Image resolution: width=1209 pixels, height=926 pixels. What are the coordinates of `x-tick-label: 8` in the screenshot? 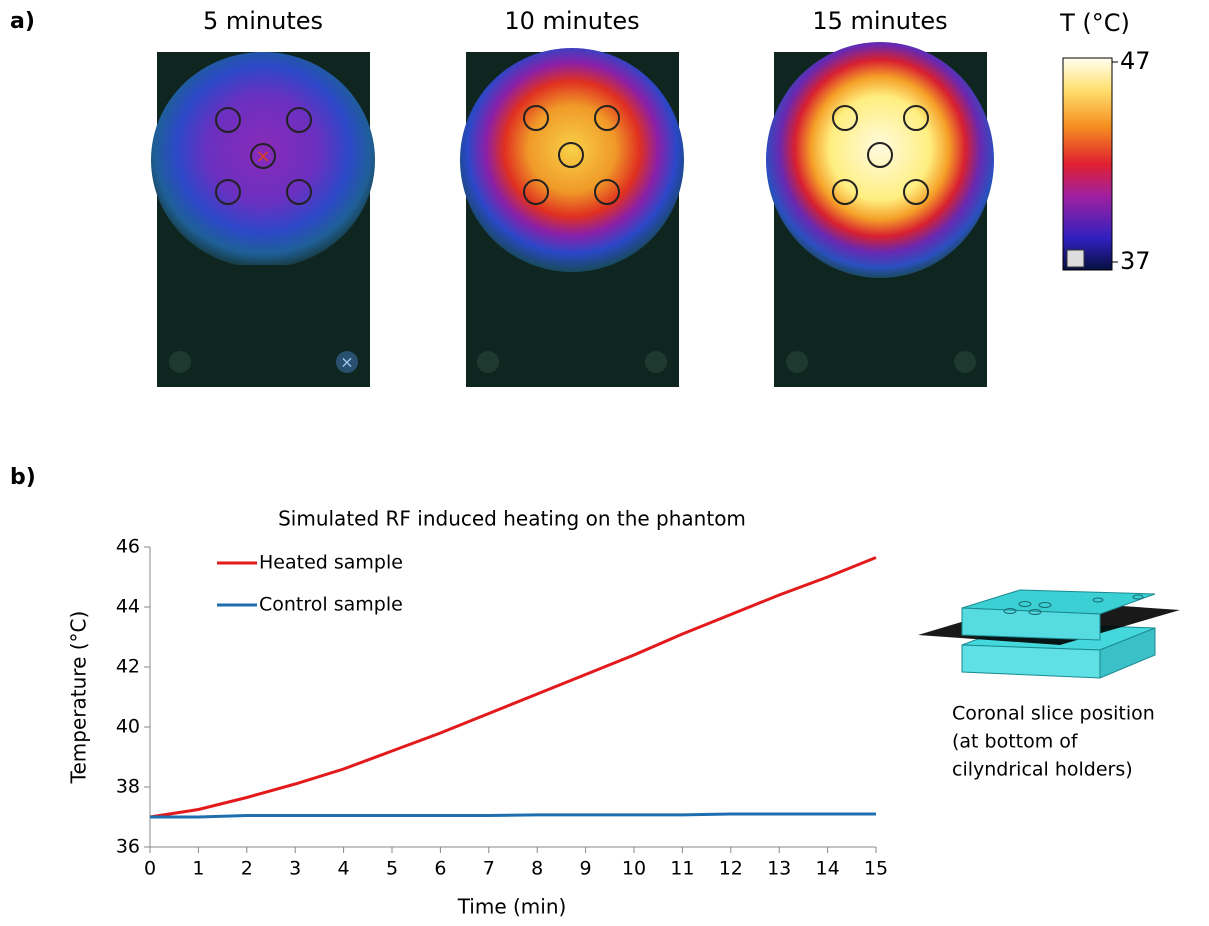 It's located at (537, 869).